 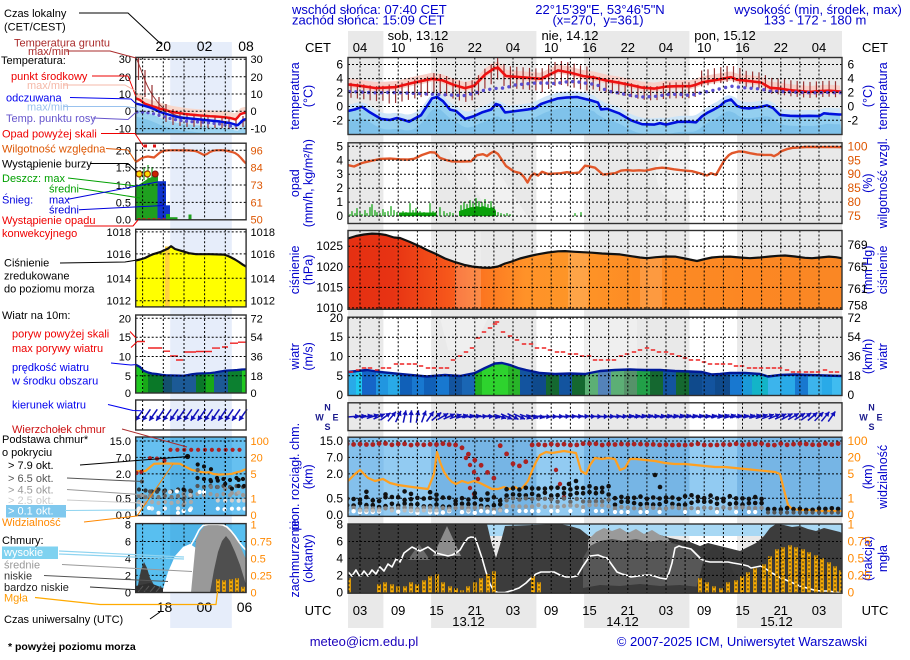 I want to click on svg-text: 3, so click(x=339, y=174).